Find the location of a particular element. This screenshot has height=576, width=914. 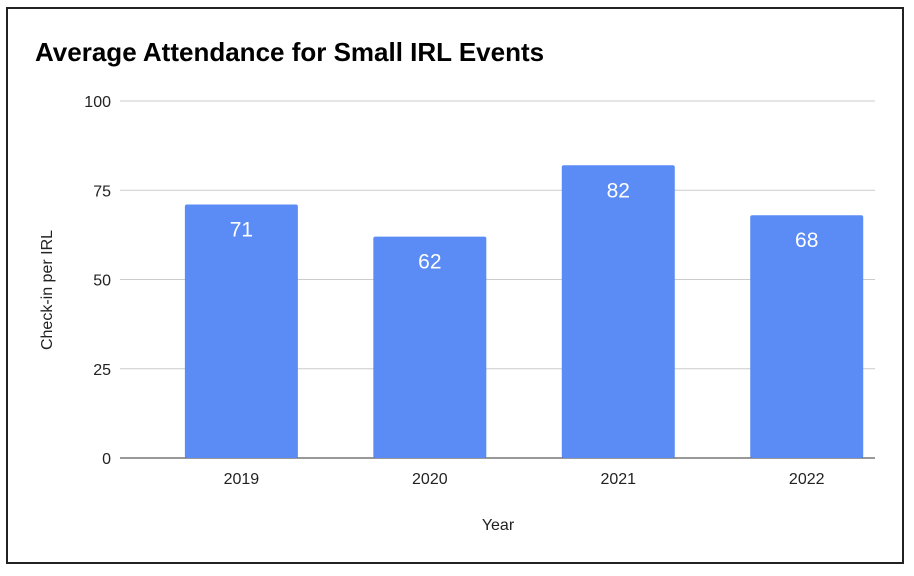

x-tick-label: 2020 is located at coordinates (430, 479).